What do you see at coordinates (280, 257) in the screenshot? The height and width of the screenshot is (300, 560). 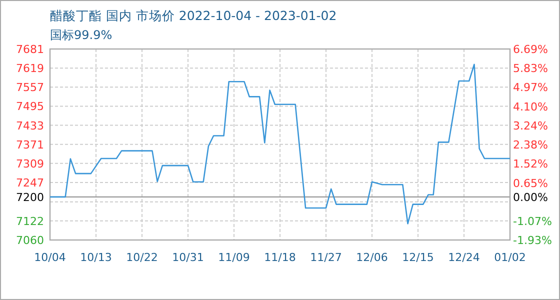 I see `x-tick-label: 11/18` at bounding box center [280, 257].